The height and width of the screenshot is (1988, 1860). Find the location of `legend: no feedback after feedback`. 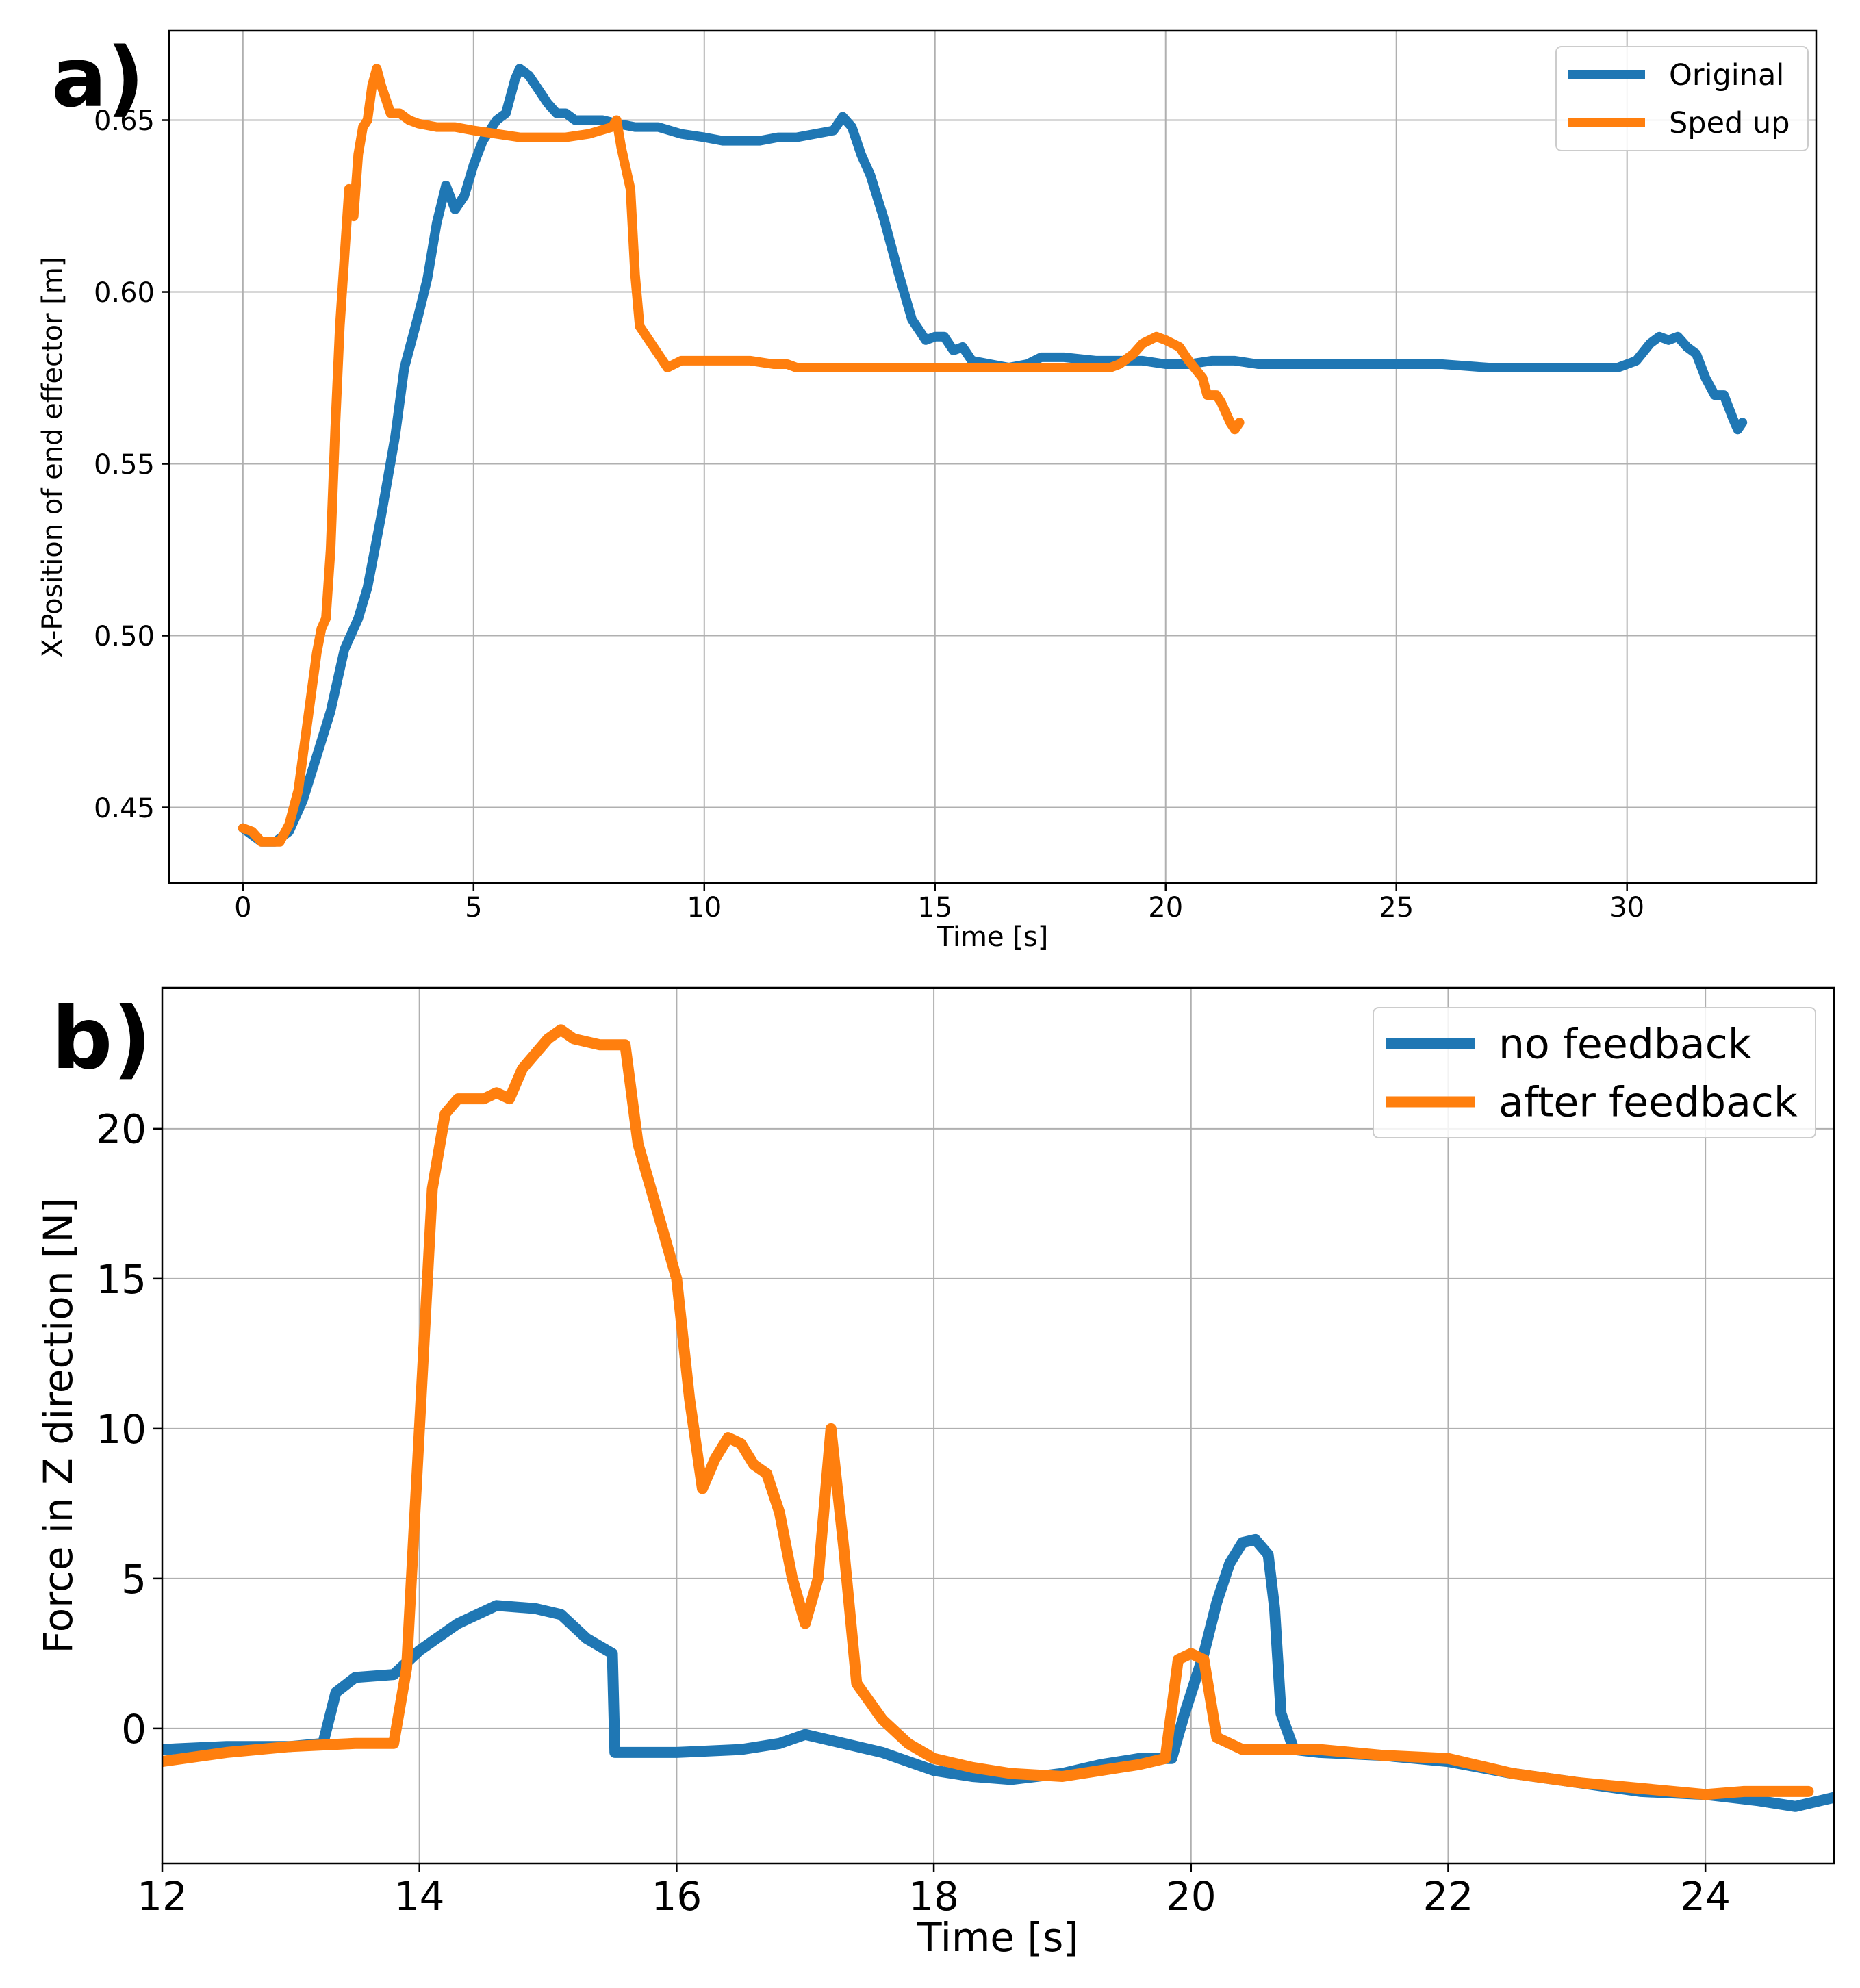

legend: no feedback after feedback is located at coordinates (1594, 1072).